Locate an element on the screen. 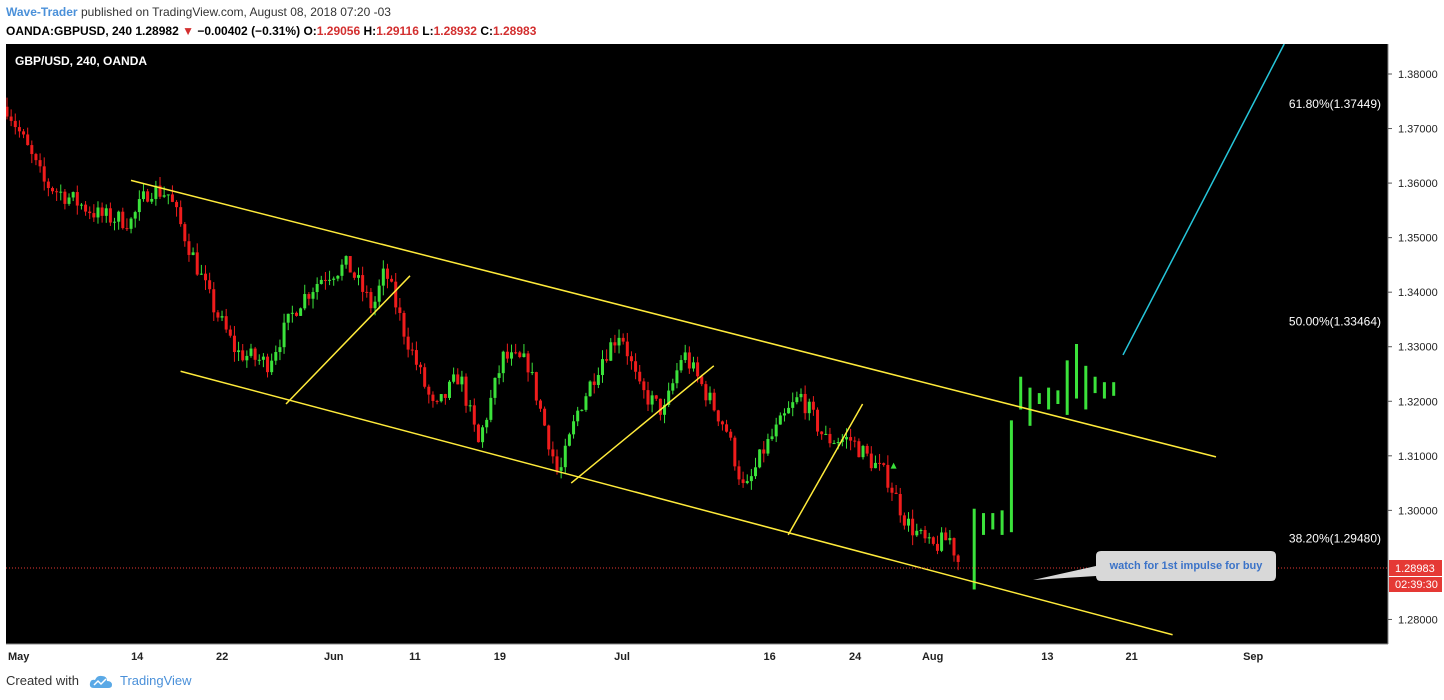  high-value: 1.29116 is located at coordinates (397, 31).